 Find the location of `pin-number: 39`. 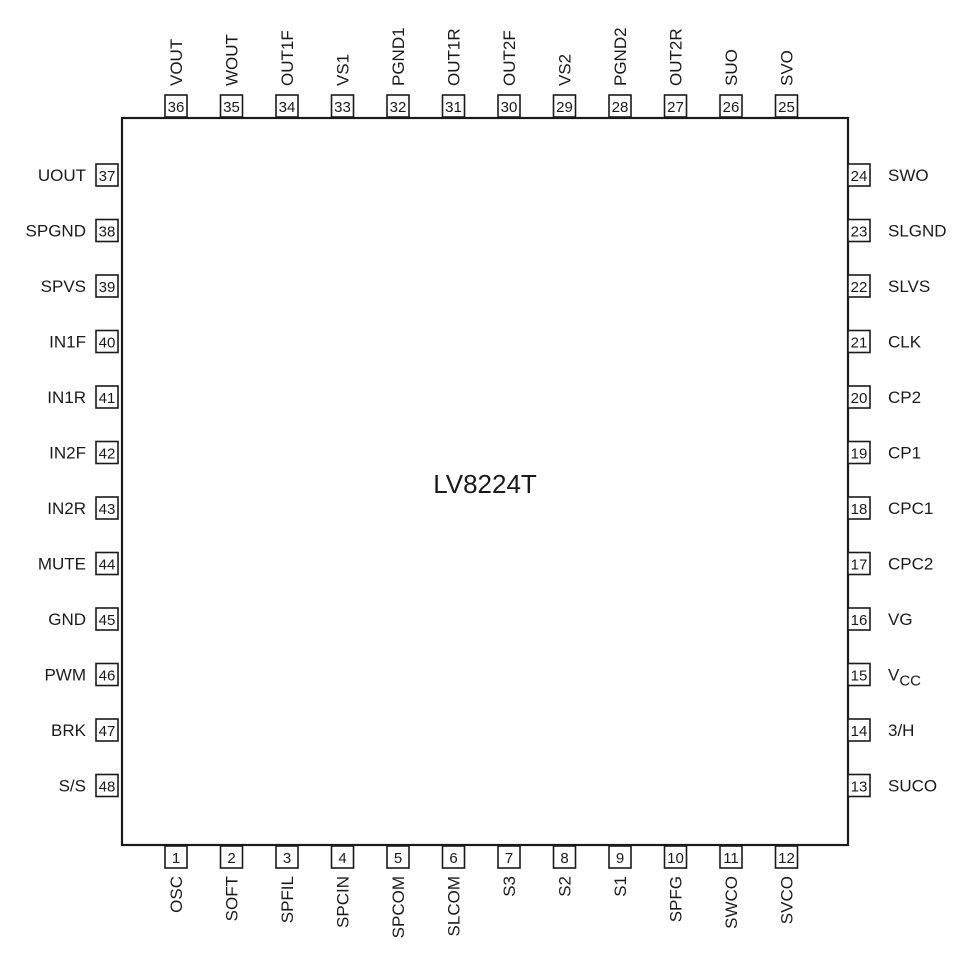

pin-number: 39 is located at coordinates (107, 287).